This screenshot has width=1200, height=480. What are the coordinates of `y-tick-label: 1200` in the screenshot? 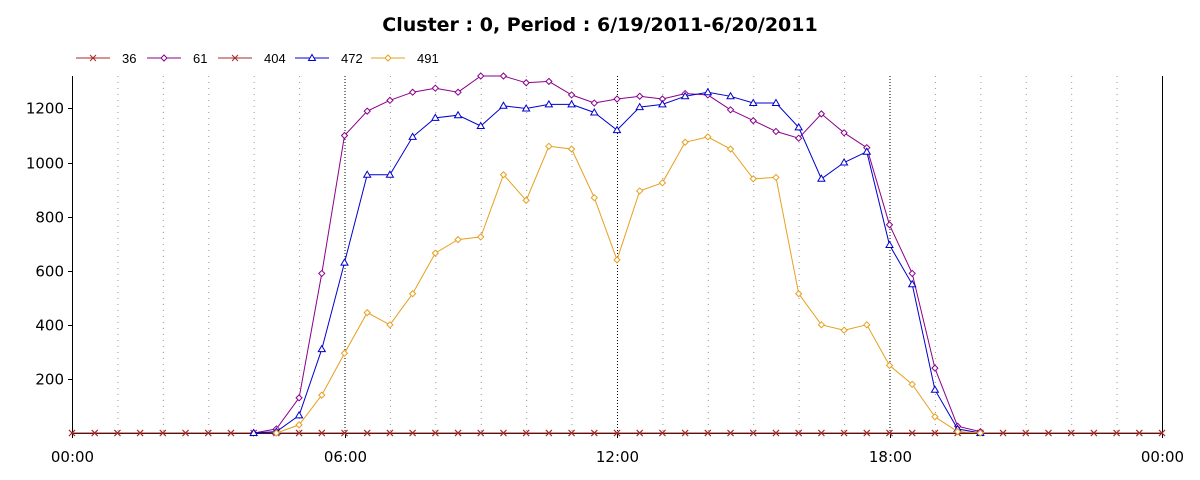 It's located at (45, 109).